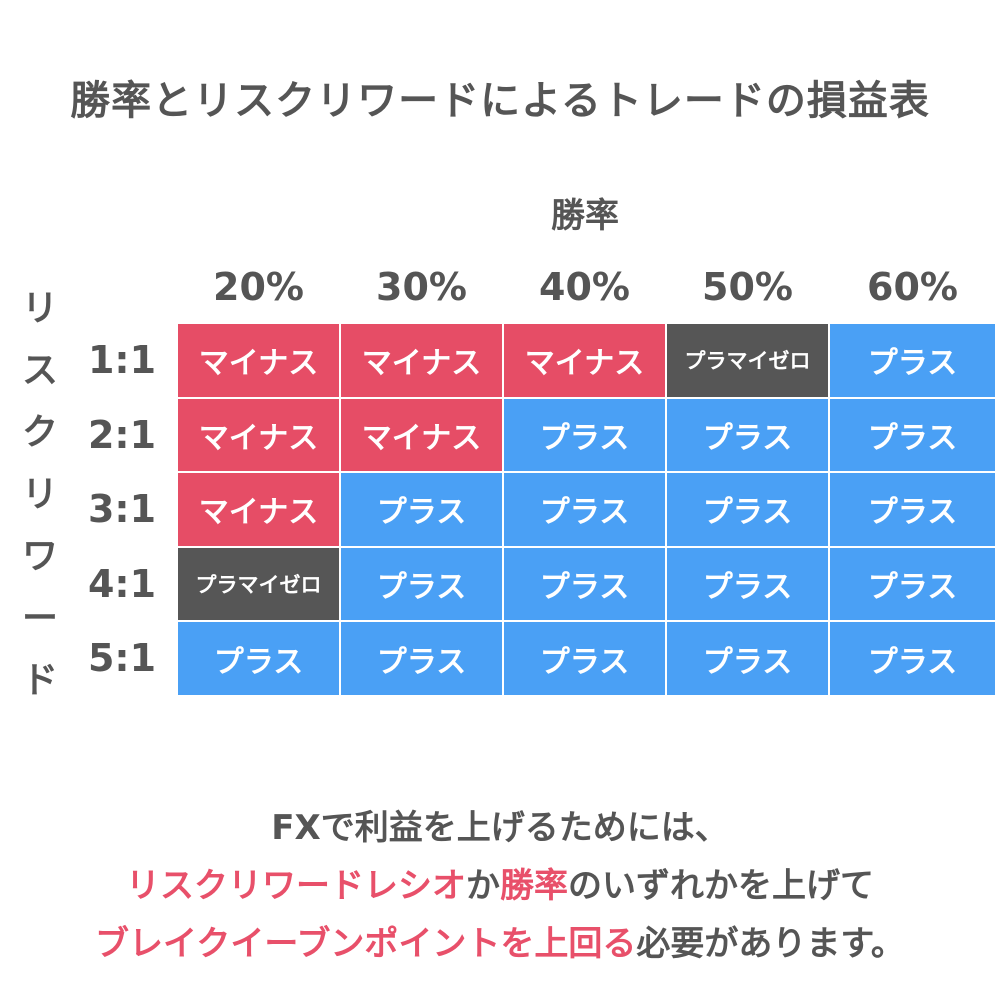  What do you see at coordinates (39, 432) in the screenshot?
I see `row-axis-label-char: ク` at bounding box center [39, 432].